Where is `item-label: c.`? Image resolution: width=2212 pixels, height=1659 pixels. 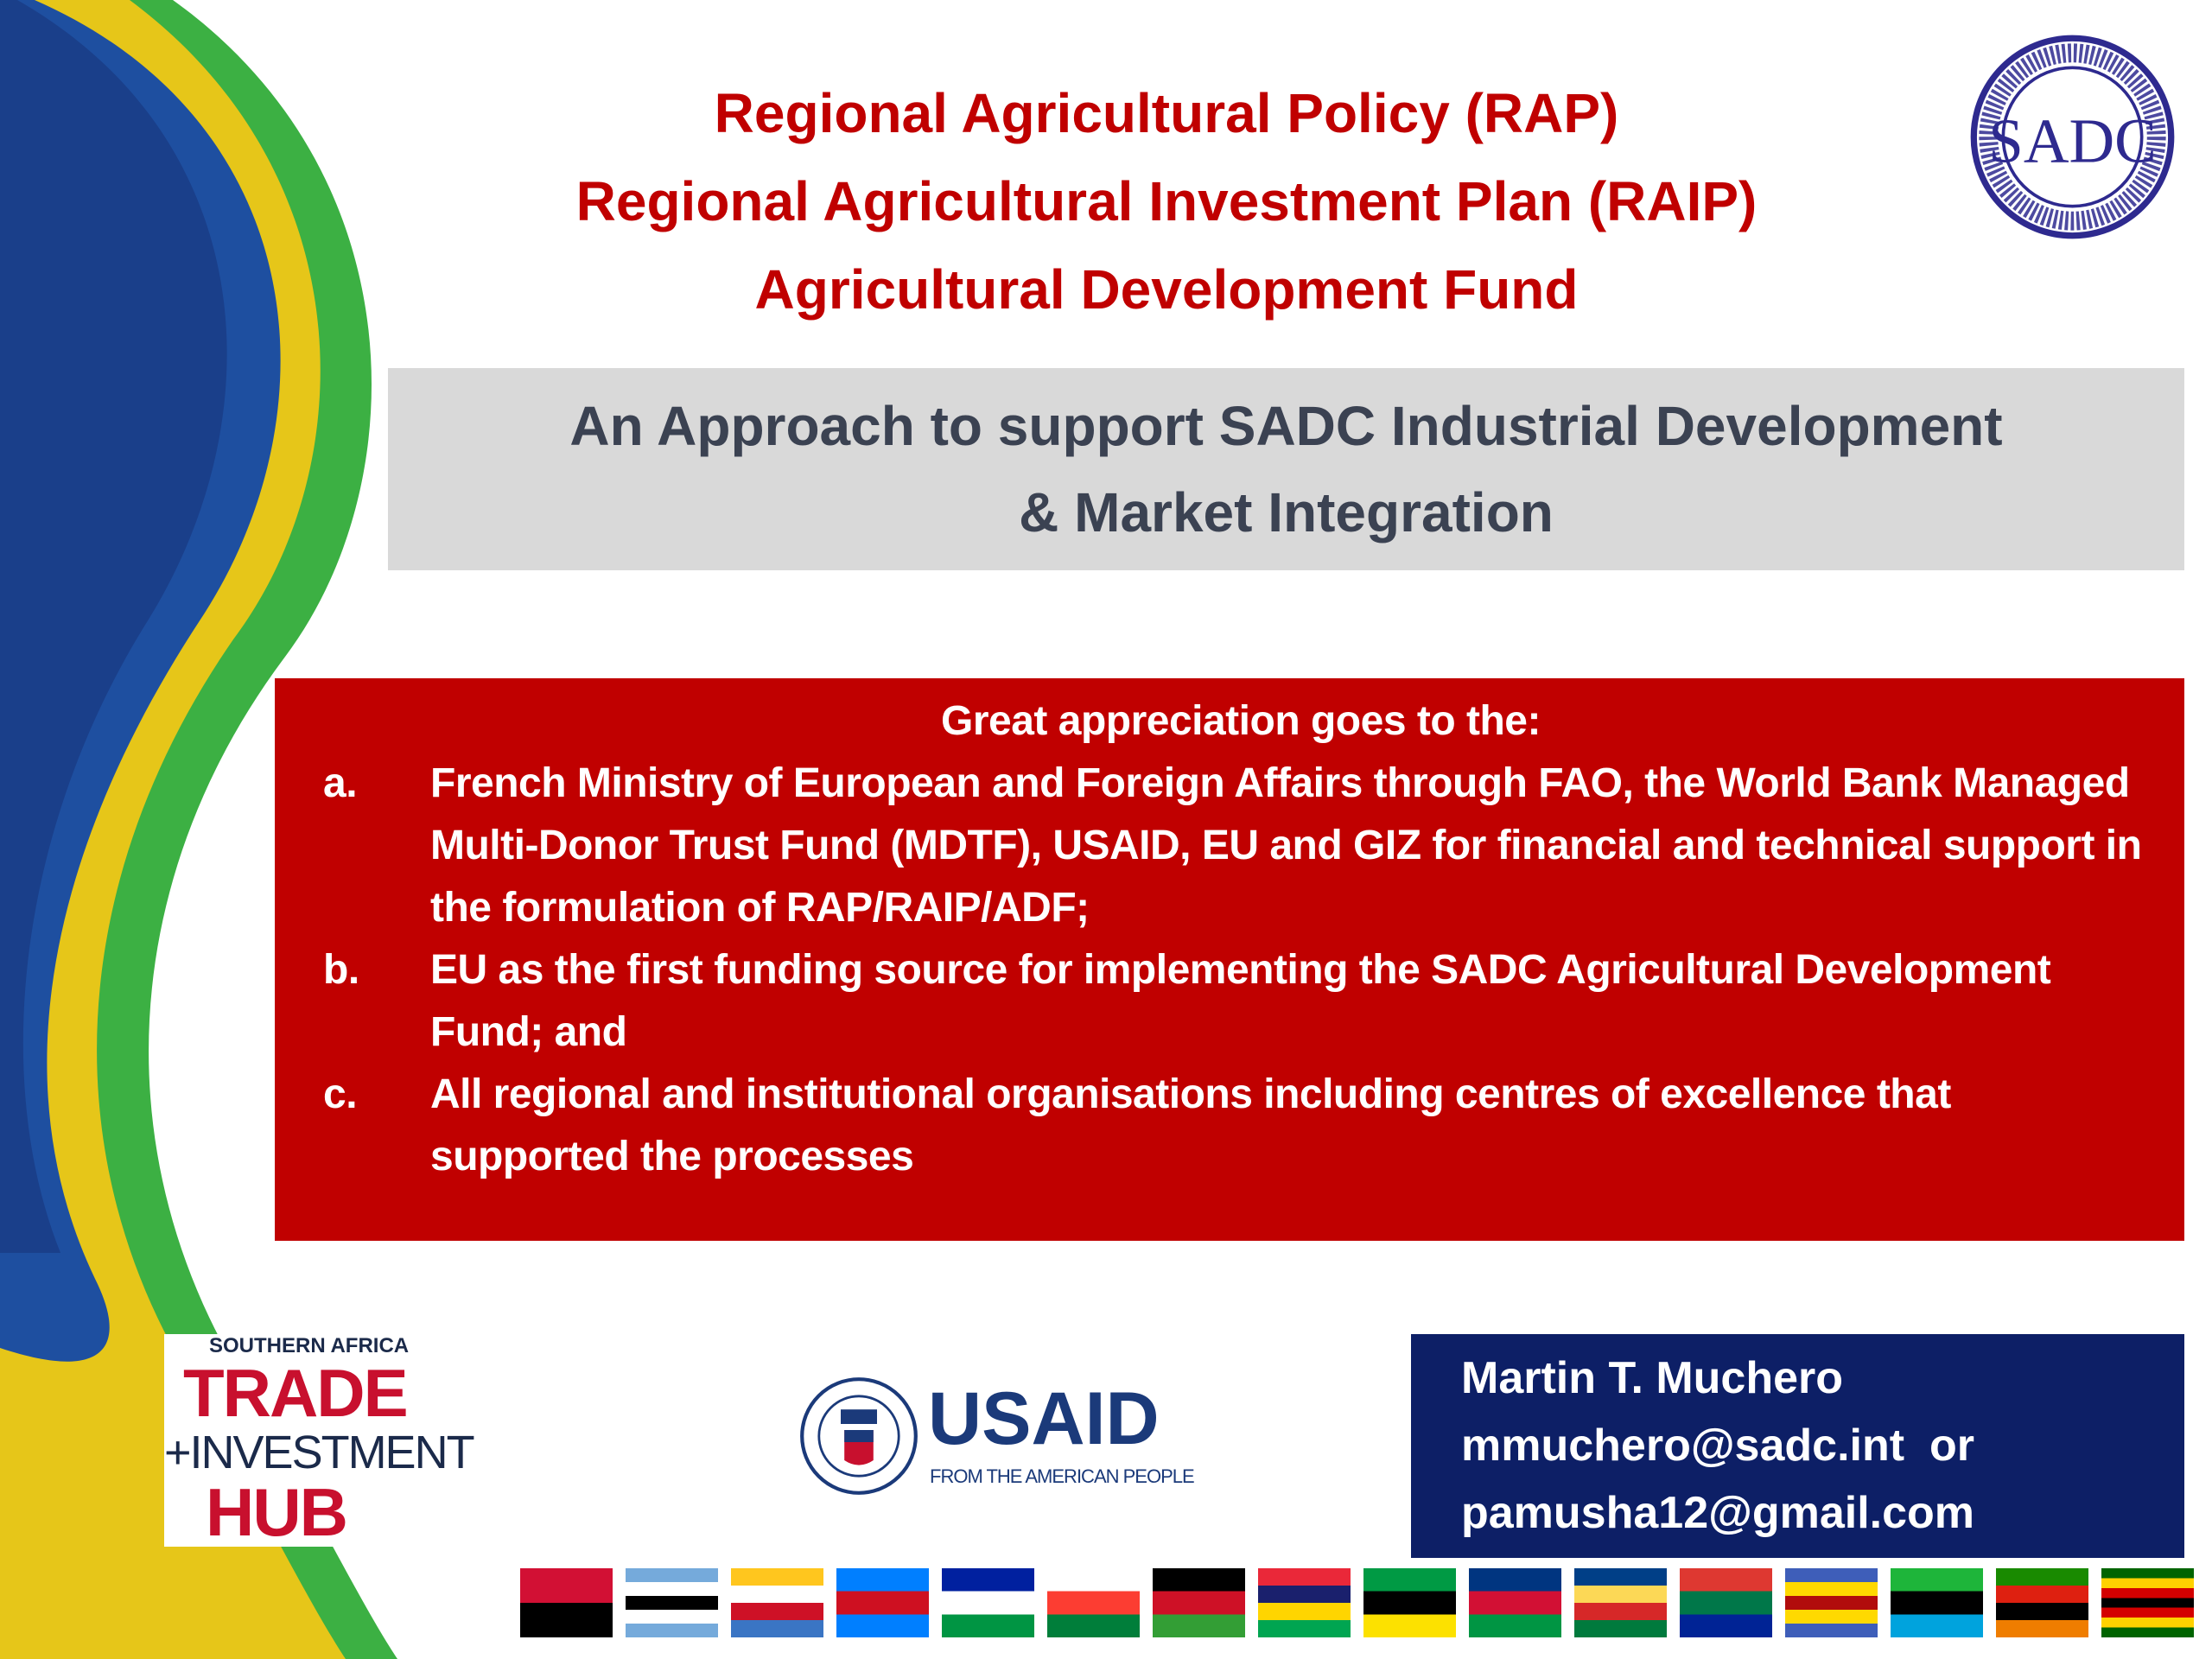 item-label: c. is located at coordinates (340, 1094).